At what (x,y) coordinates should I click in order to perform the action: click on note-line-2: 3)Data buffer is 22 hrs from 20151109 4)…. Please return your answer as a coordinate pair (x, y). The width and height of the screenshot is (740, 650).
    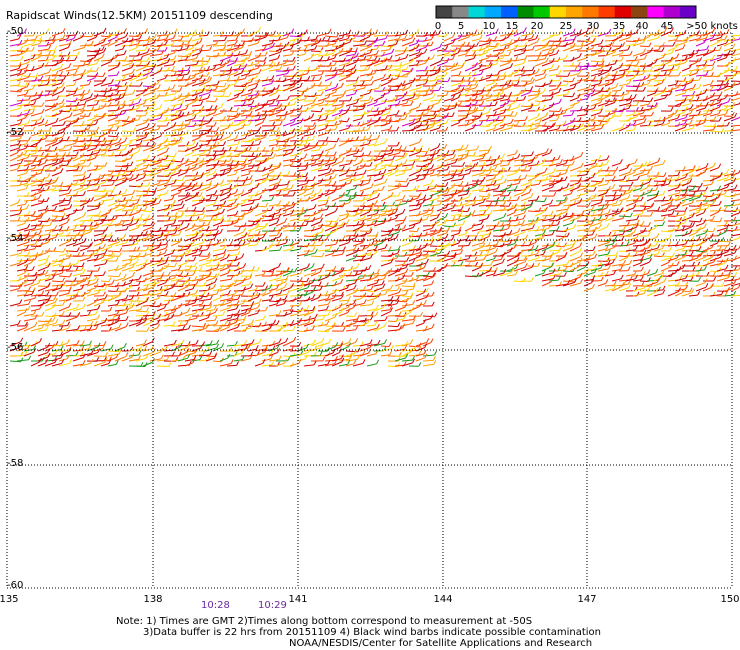
    Looking at the image, I should click on (372, 632).